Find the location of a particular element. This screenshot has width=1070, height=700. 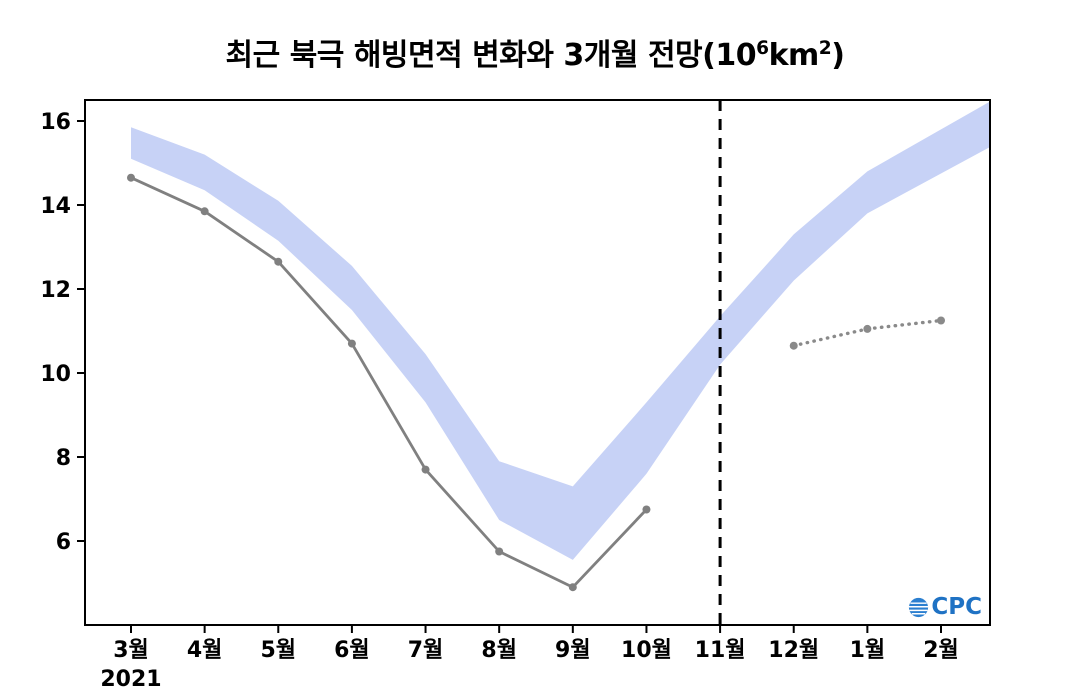

chart-title: 최근 북극 해빙면적 변화와 3개월 전망(106km2) is located at coordinates (535, 52).